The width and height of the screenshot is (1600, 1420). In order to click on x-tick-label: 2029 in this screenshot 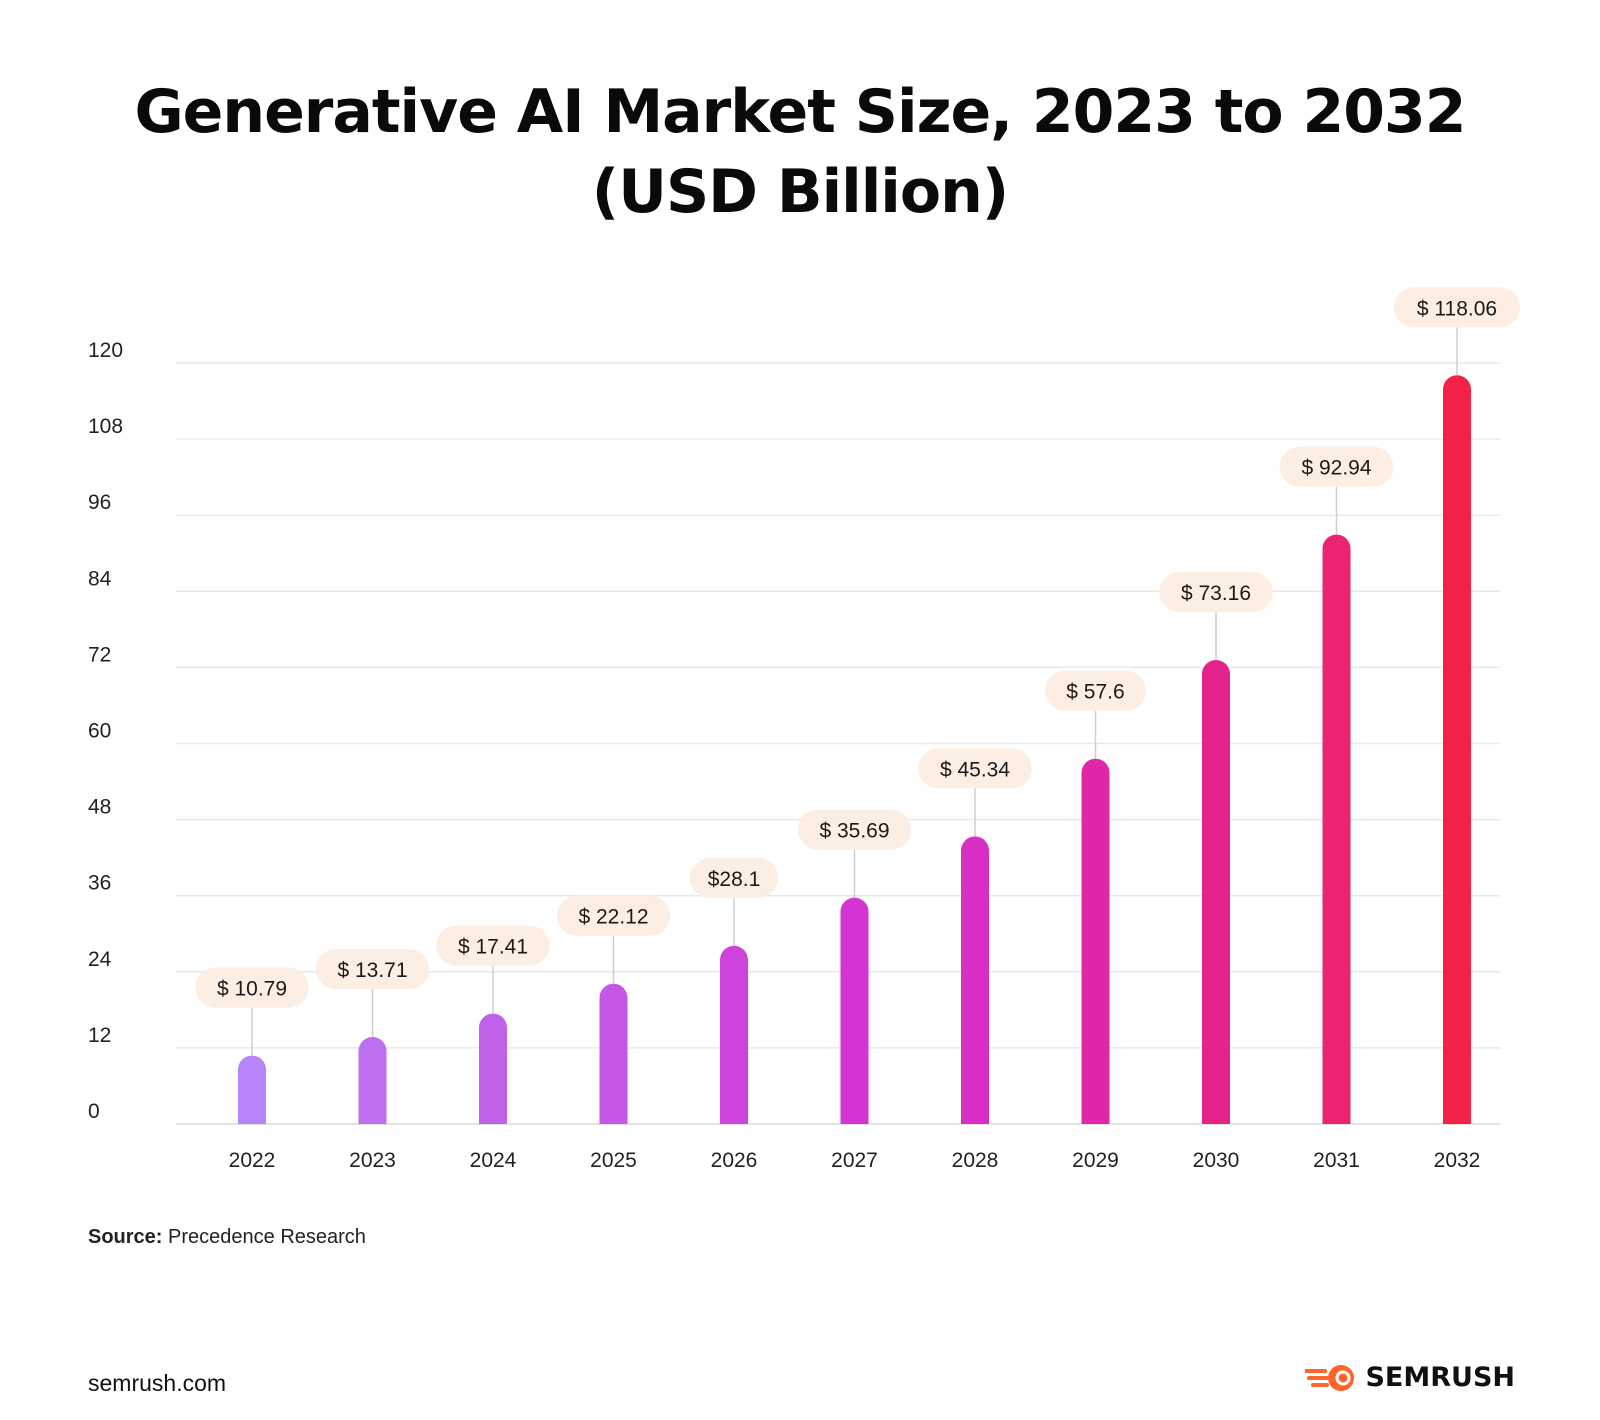, I will do `click(1095, 1160)`.